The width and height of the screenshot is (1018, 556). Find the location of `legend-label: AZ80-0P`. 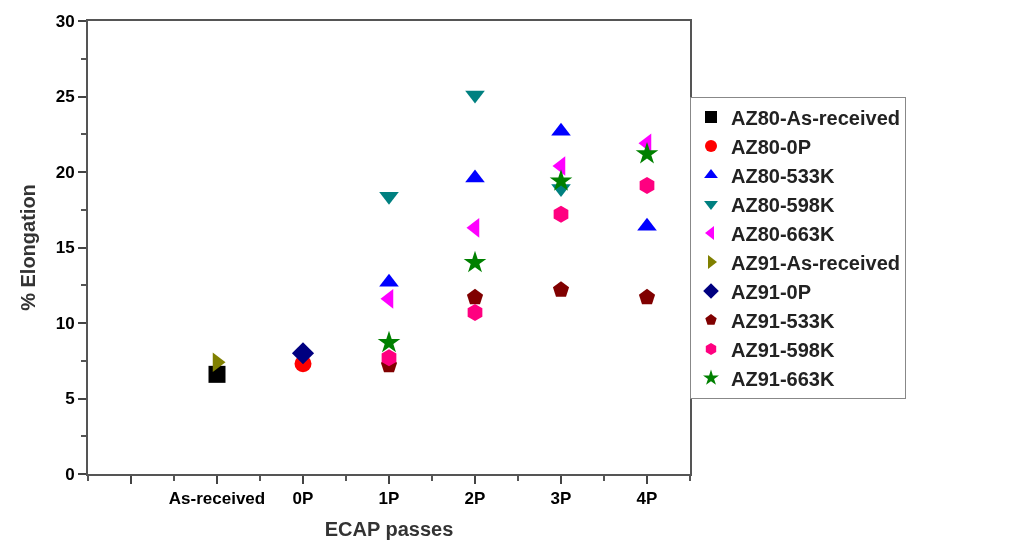

legend-label: AZ80-0P is located at coordinates (771, 146).